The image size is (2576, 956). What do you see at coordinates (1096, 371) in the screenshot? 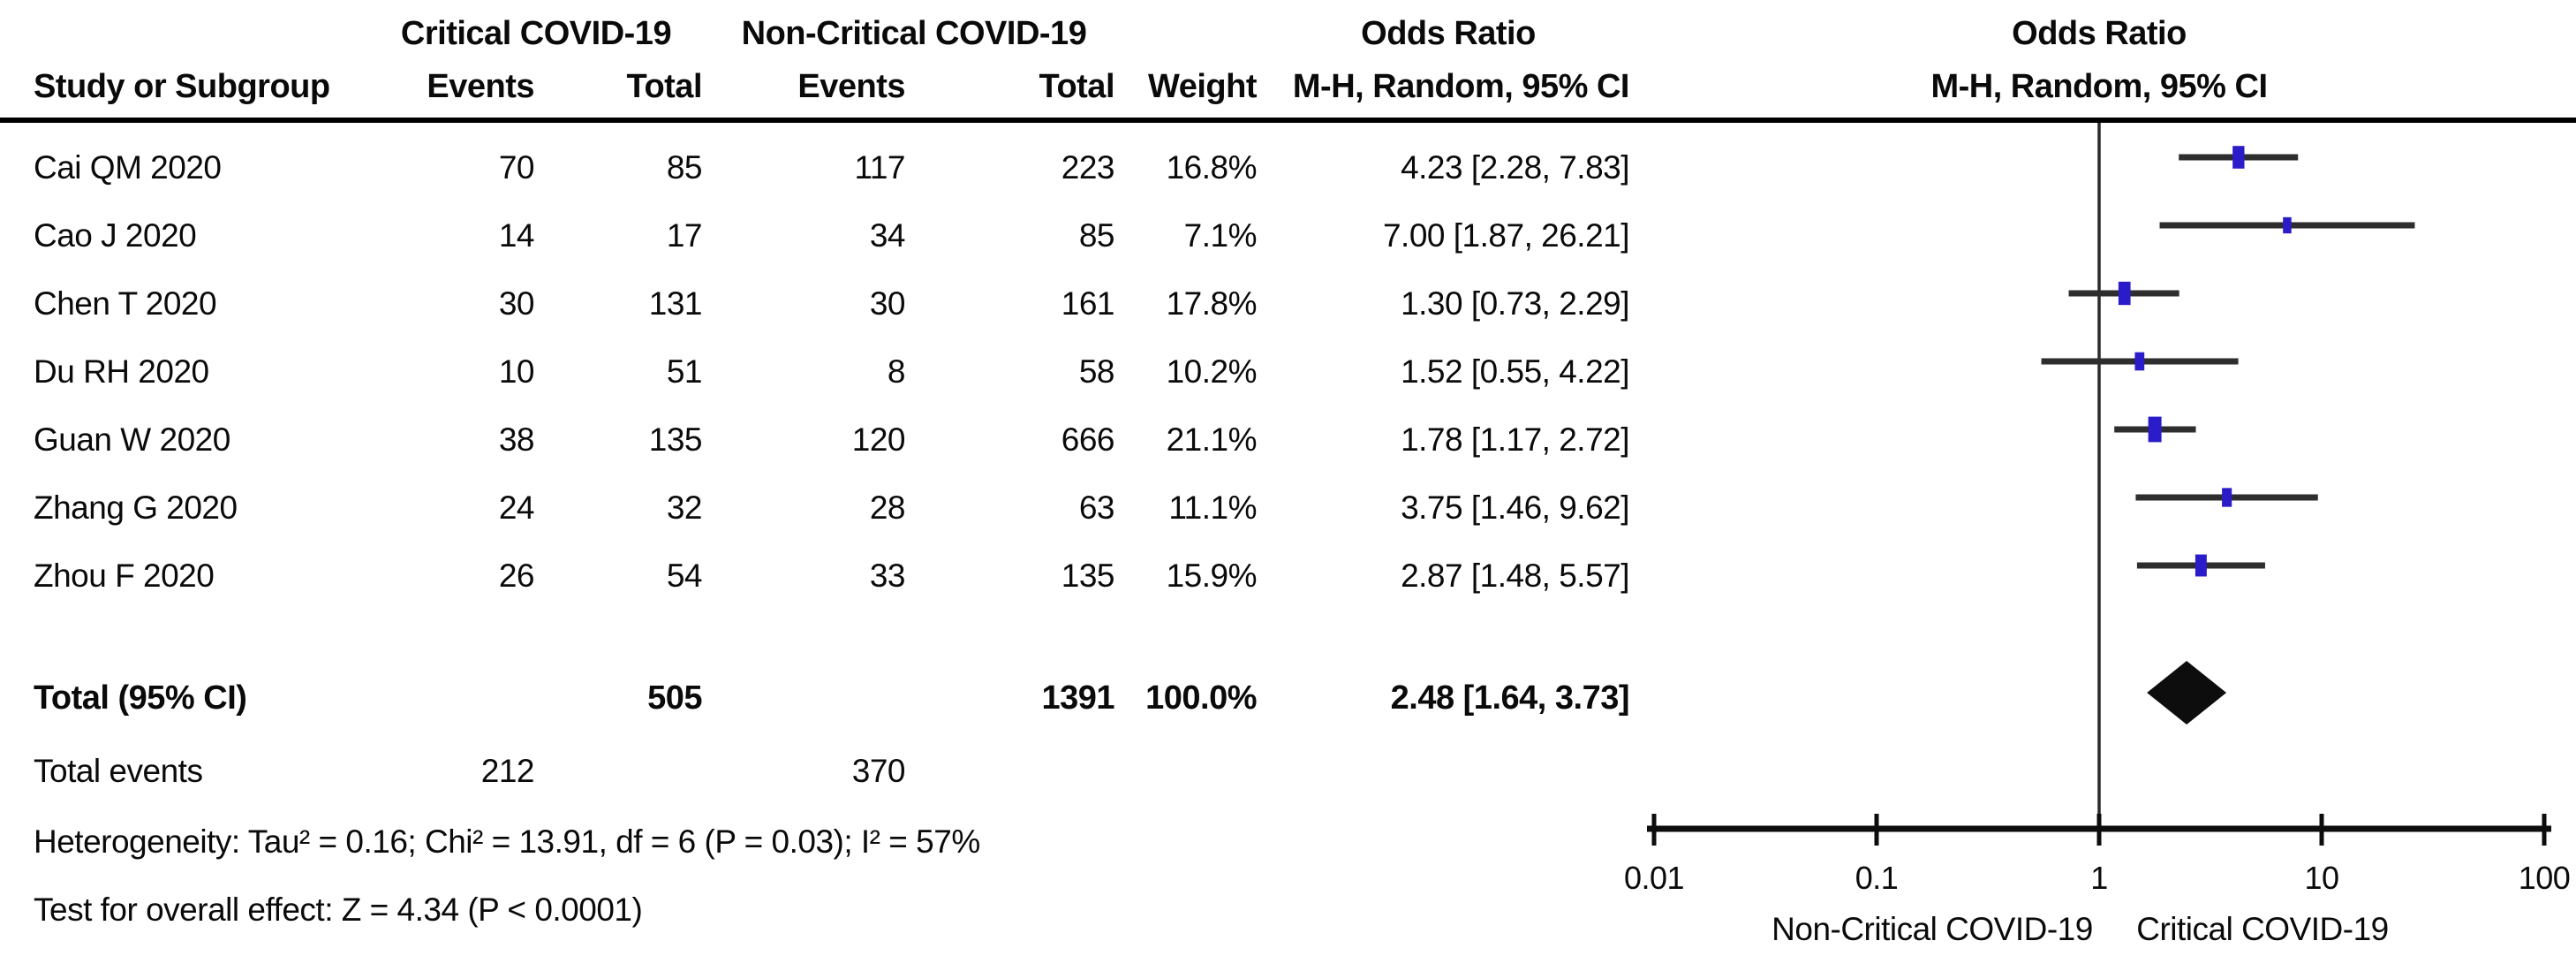
I see `noncritical-total-cell: 58` at bounding box center [1096, 371].